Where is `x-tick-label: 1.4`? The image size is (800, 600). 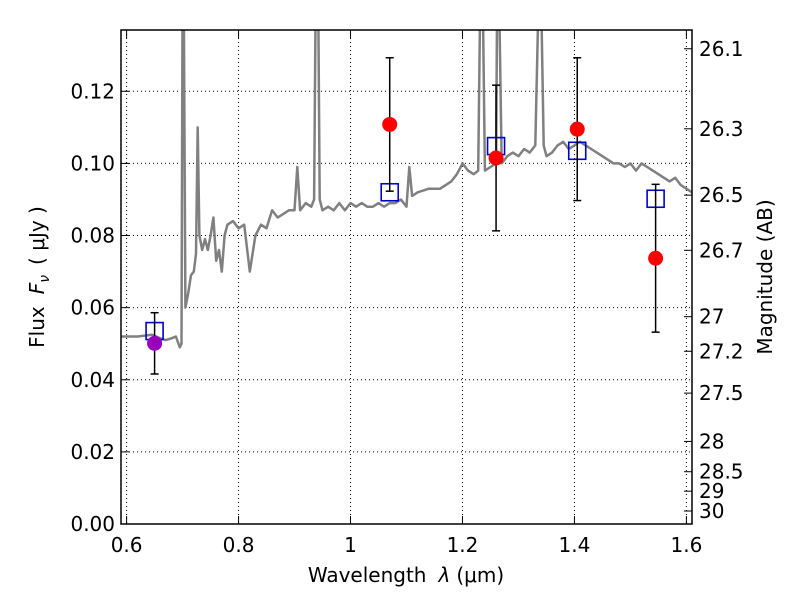 x-tick-label: 1.4 is located at coordinates (575, 545).